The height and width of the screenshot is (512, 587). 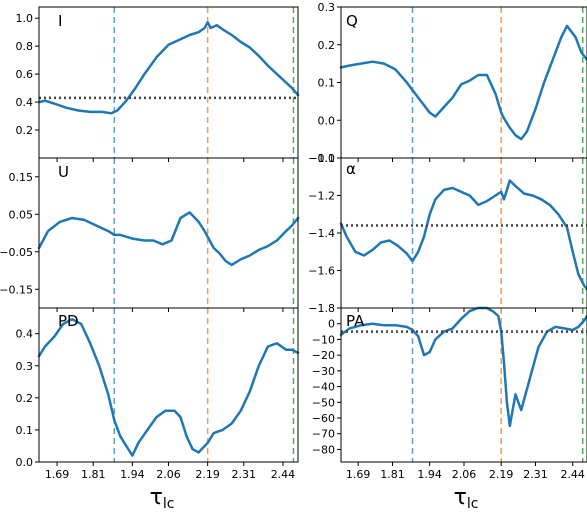 I want to click on y-tick-label-pa: −30, so click(x=323, y=371).